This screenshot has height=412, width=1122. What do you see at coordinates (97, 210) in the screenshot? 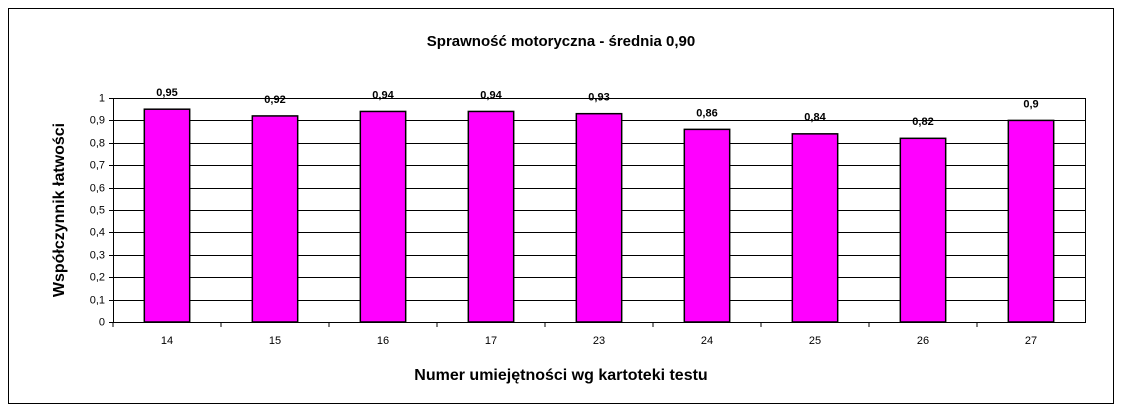
I see `y-tick-label: 0,5` at bounding box center [97, 210].